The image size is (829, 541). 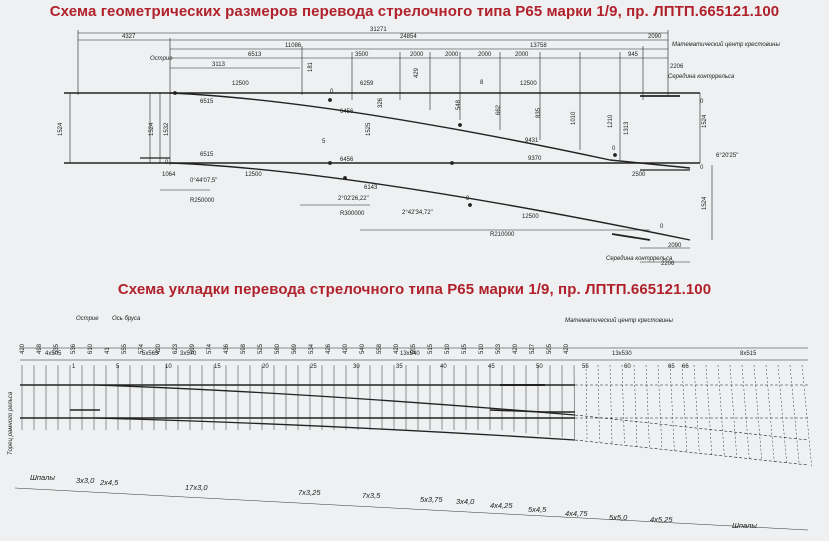 I want to click on index-40: 40, so click(x=443, y=367).